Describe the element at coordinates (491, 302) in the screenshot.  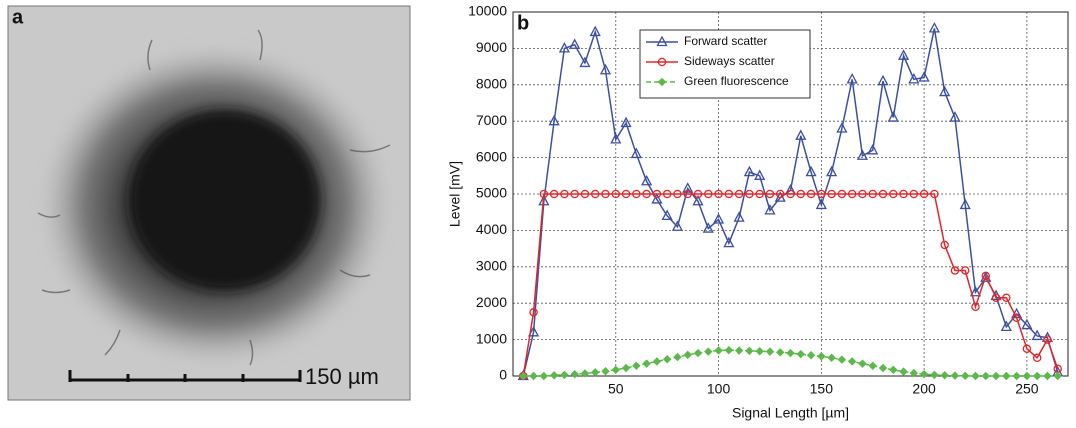
I see `y-tick-label: 2000` at that location.